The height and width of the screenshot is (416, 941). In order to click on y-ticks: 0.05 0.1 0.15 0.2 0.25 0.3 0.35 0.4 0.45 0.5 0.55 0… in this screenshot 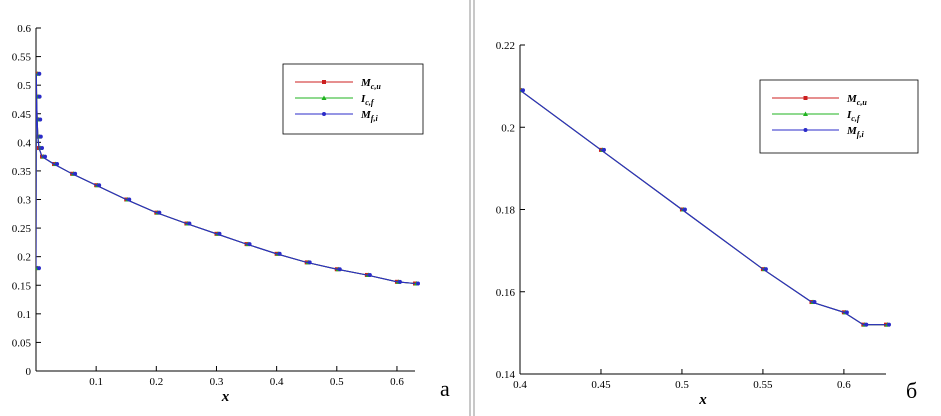, I will do `click(26, 186)`.